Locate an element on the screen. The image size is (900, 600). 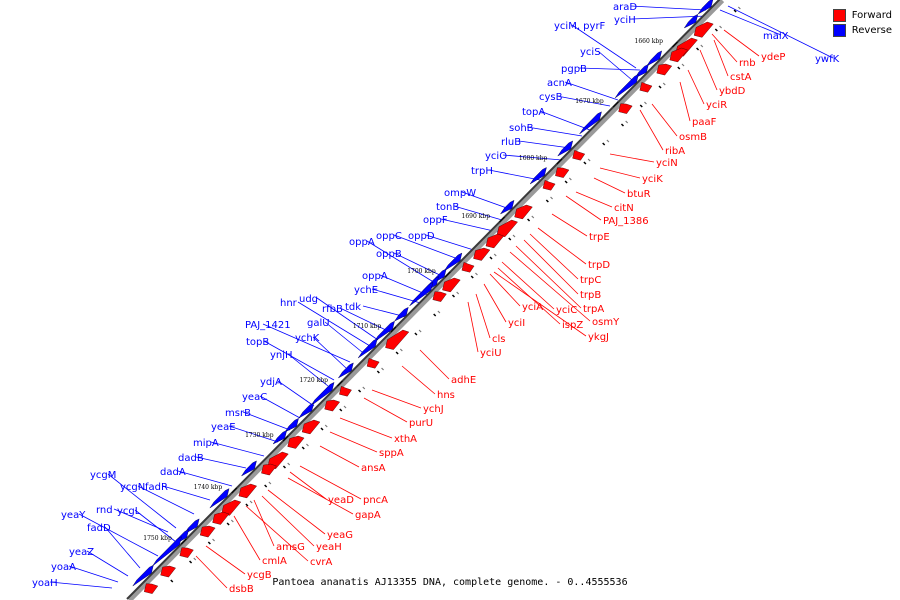
forward-gene-label: sppA is located at coordinates (391, 453).